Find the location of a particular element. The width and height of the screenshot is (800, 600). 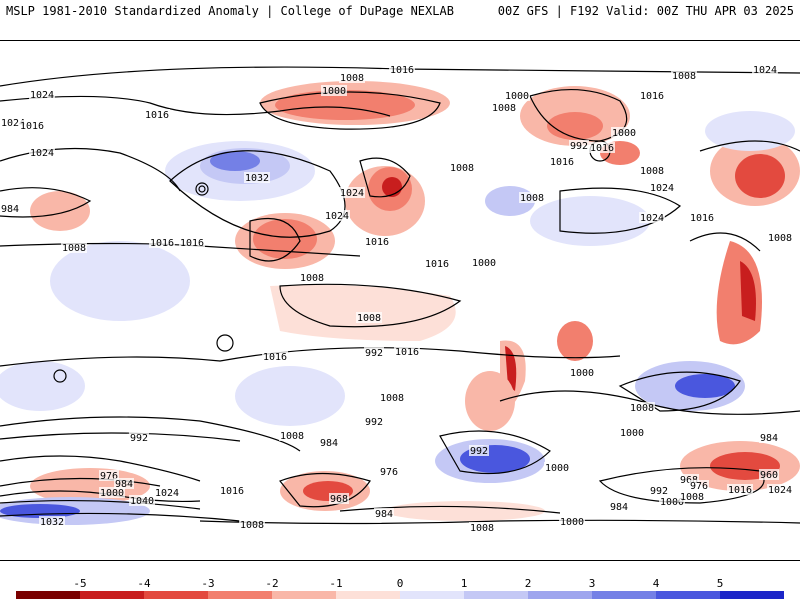

colorbar-tick-label: 1 is located at coordinates (464, 583).